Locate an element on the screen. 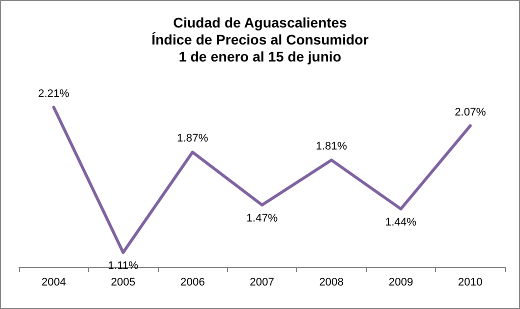 The height and width of the screenshot is (309, 520). data-label: 2.21% is located at coordinates (54, 94).